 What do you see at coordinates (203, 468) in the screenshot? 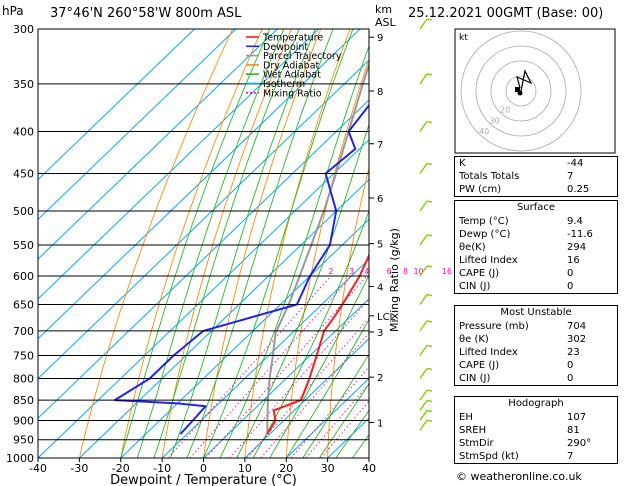
I see `x-tick-label: 0` at bounding box center [203, 468].